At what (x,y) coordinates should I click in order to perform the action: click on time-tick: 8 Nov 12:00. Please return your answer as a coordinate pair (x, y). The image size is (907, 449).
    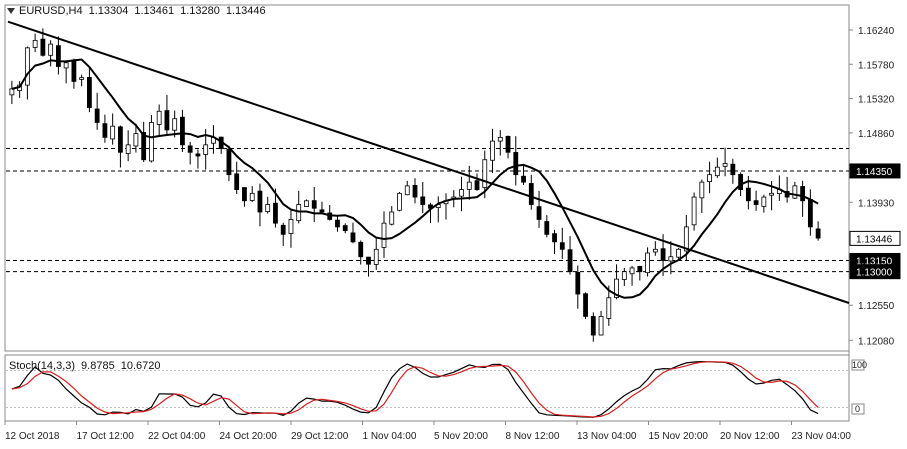
    Looking at the image, I should click on (533, 436).